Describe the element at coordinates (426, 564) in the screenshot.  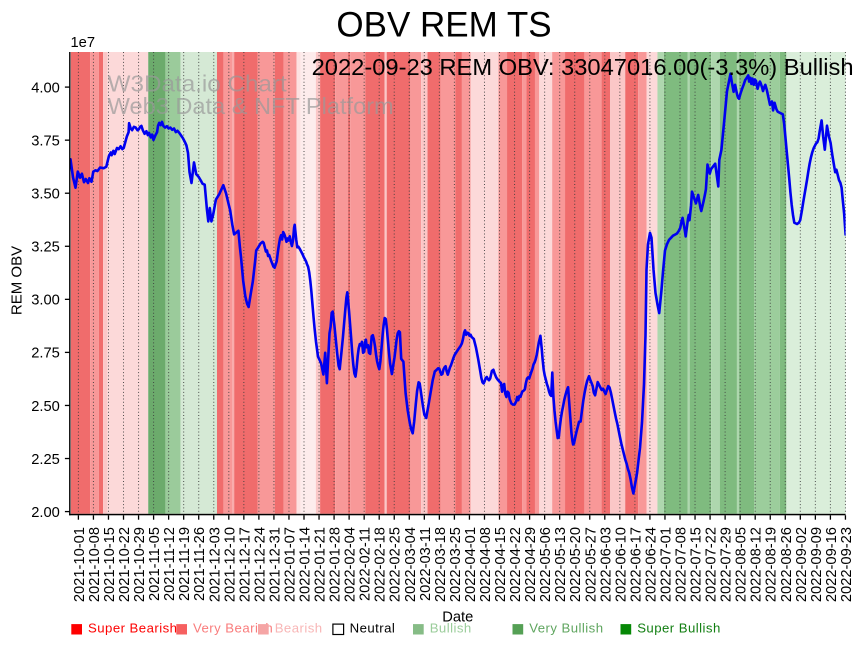
I see `svg-text: 2022-03-11` at that location.